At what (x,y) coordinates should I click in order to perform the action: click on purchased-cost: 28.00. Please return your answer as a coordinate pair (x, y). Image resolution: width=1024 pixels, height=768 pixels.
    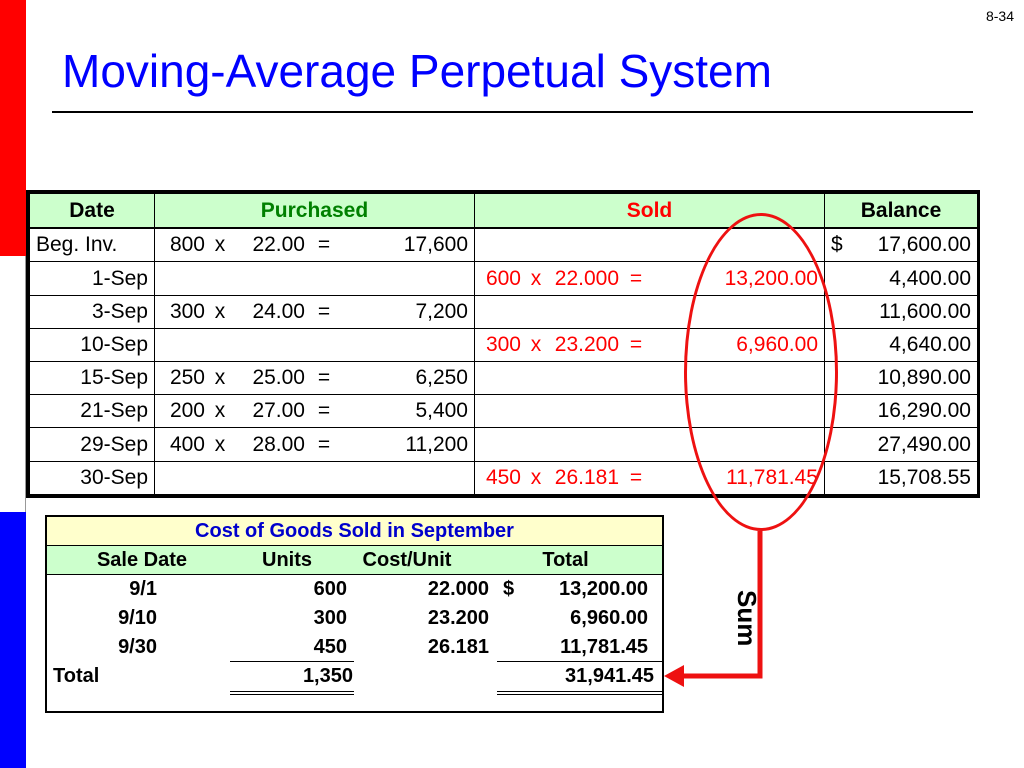
    Looking at the image, I should click on (278, 444).